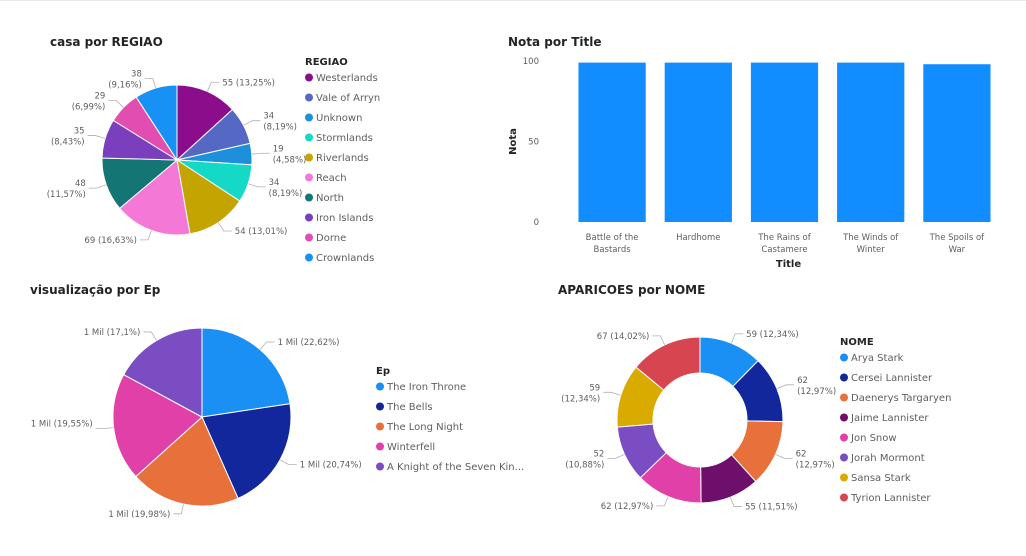  I want to click on legend-item-arya-stark: Arya Stark, so click(872, 358).